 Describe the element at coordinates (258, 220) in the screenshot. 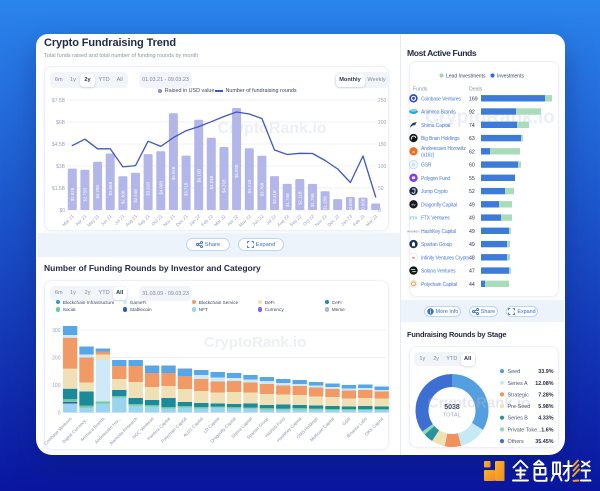

I see `svg-text: Jun 22` at that location.